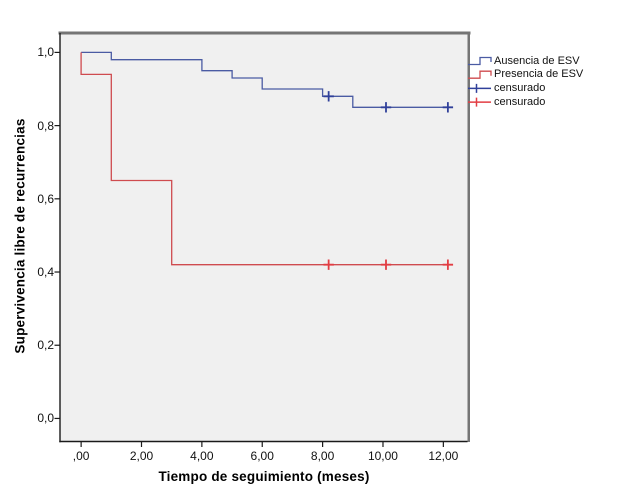 This screenshot has width=626, height=501. What do you see at coordinates (141, 455) in the screenshot?
I see `x-tick-label: 2,00` at bounding box center [141, 455].